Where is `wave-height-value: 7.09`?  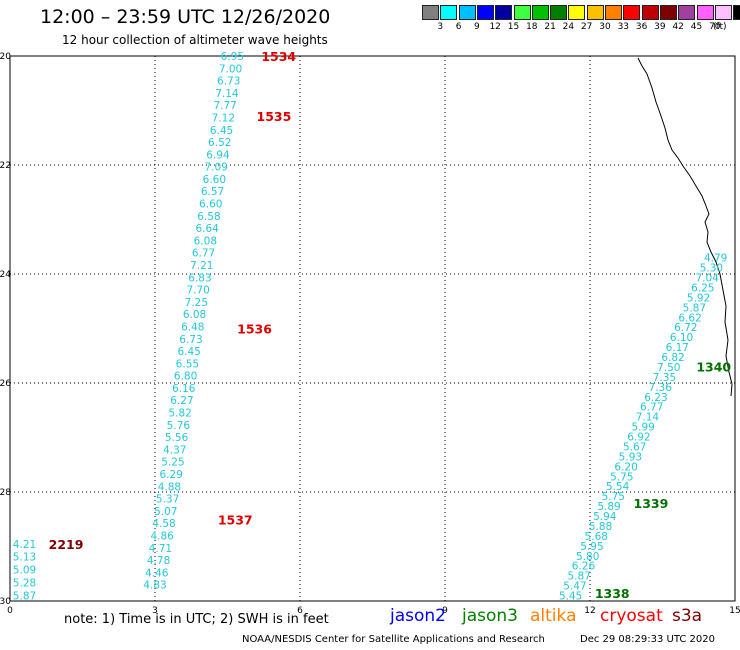
wave-height-value: 7.09 is located at coordinates (215, 168).